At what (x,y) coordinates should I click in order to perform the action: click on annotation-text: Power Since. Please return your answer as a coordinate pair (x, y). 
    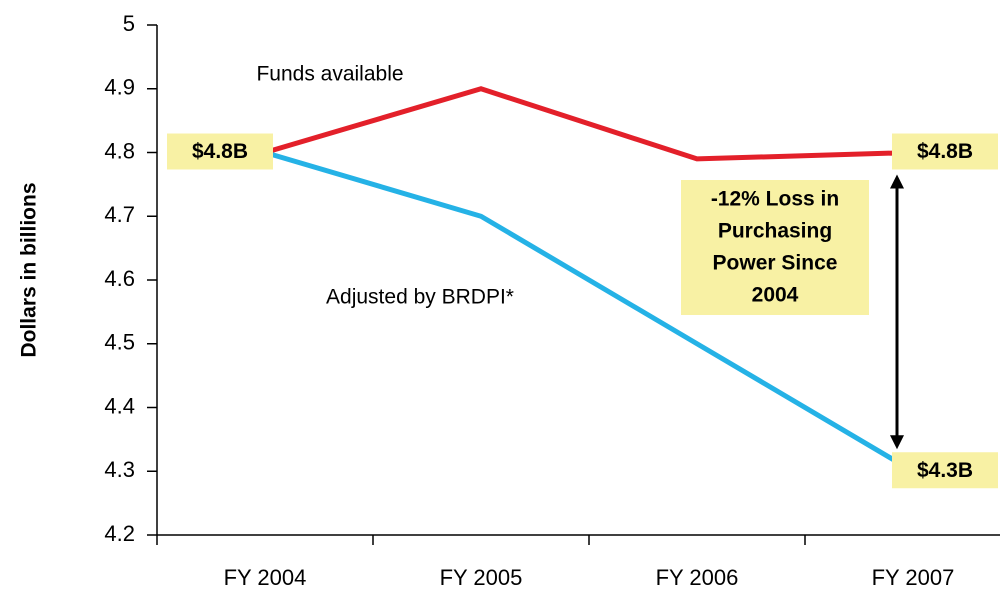
    Looking at the image, I should click on (775, 263).